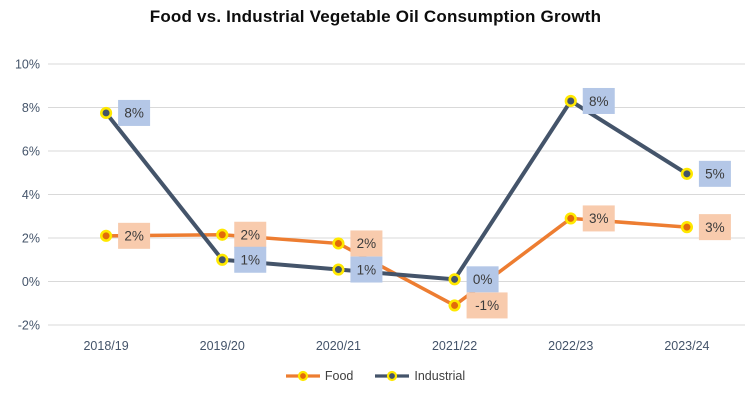  I want to click on legend-label-industrial: Industrial, so click(440, 376).